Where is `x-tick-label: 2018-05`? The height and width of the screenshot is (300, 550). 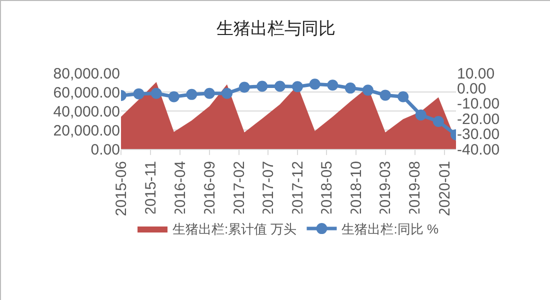
x-tick-label: 2018-05 is located at coordinates (327, 188).